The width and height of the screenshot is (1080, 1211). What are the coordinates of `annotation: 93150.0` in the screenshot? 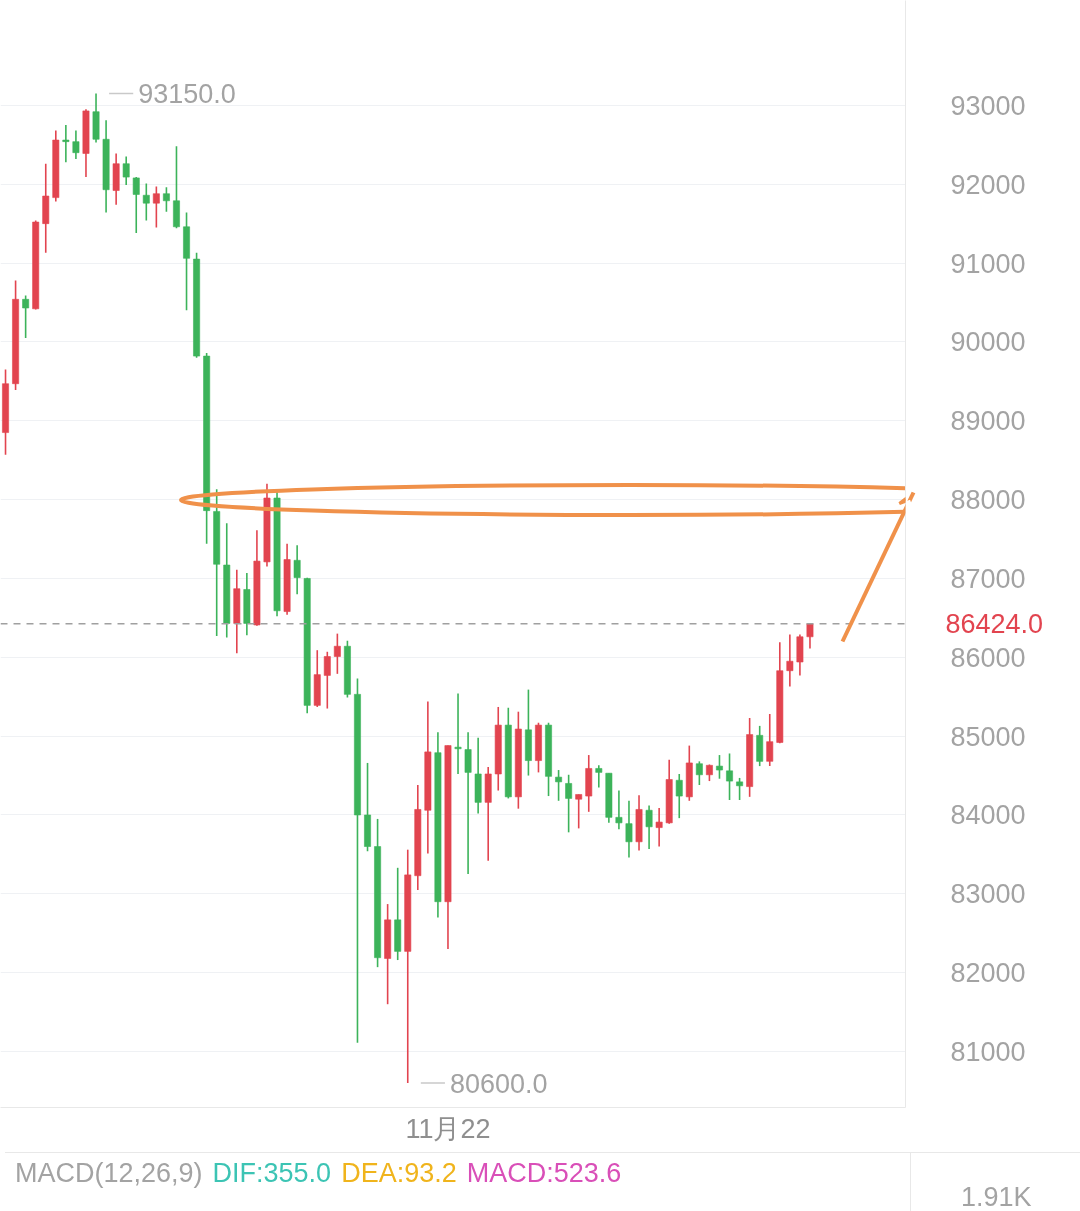 It's located at (187, 94).